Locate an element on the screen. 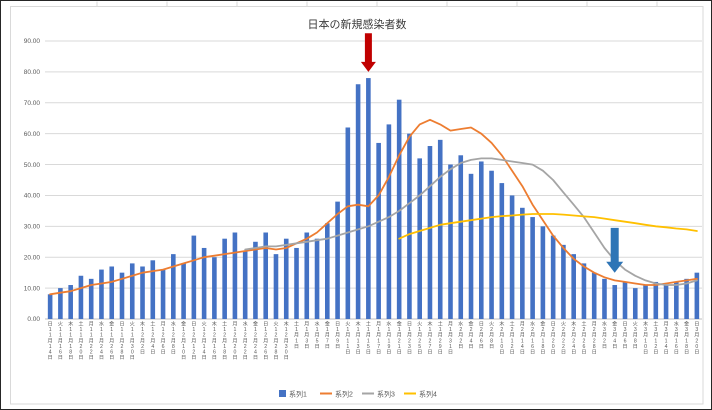  legend-item-series2: 系列2 is located at coordinates (336, 394).